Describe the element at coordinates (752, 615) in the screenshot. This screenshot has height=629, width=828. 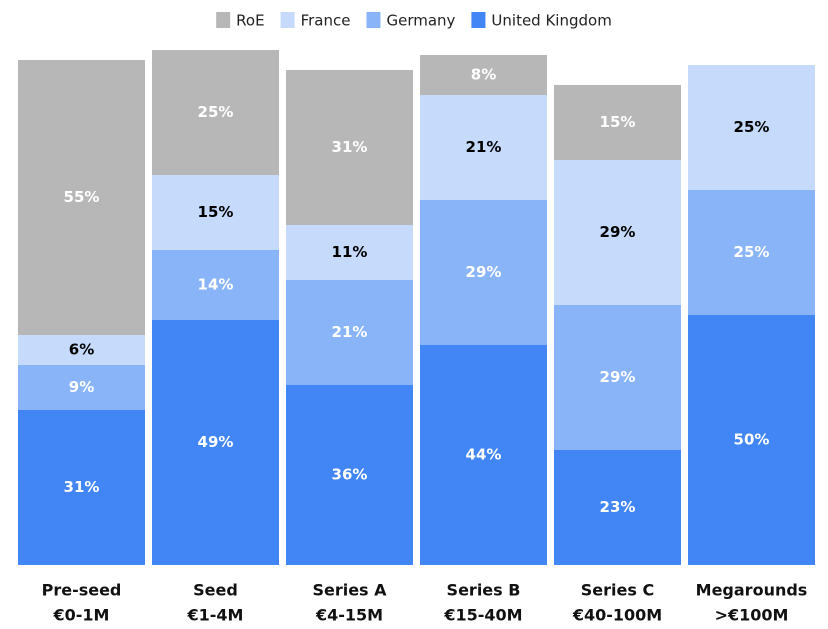
I see `x-tick-label: >€100M` at that location.